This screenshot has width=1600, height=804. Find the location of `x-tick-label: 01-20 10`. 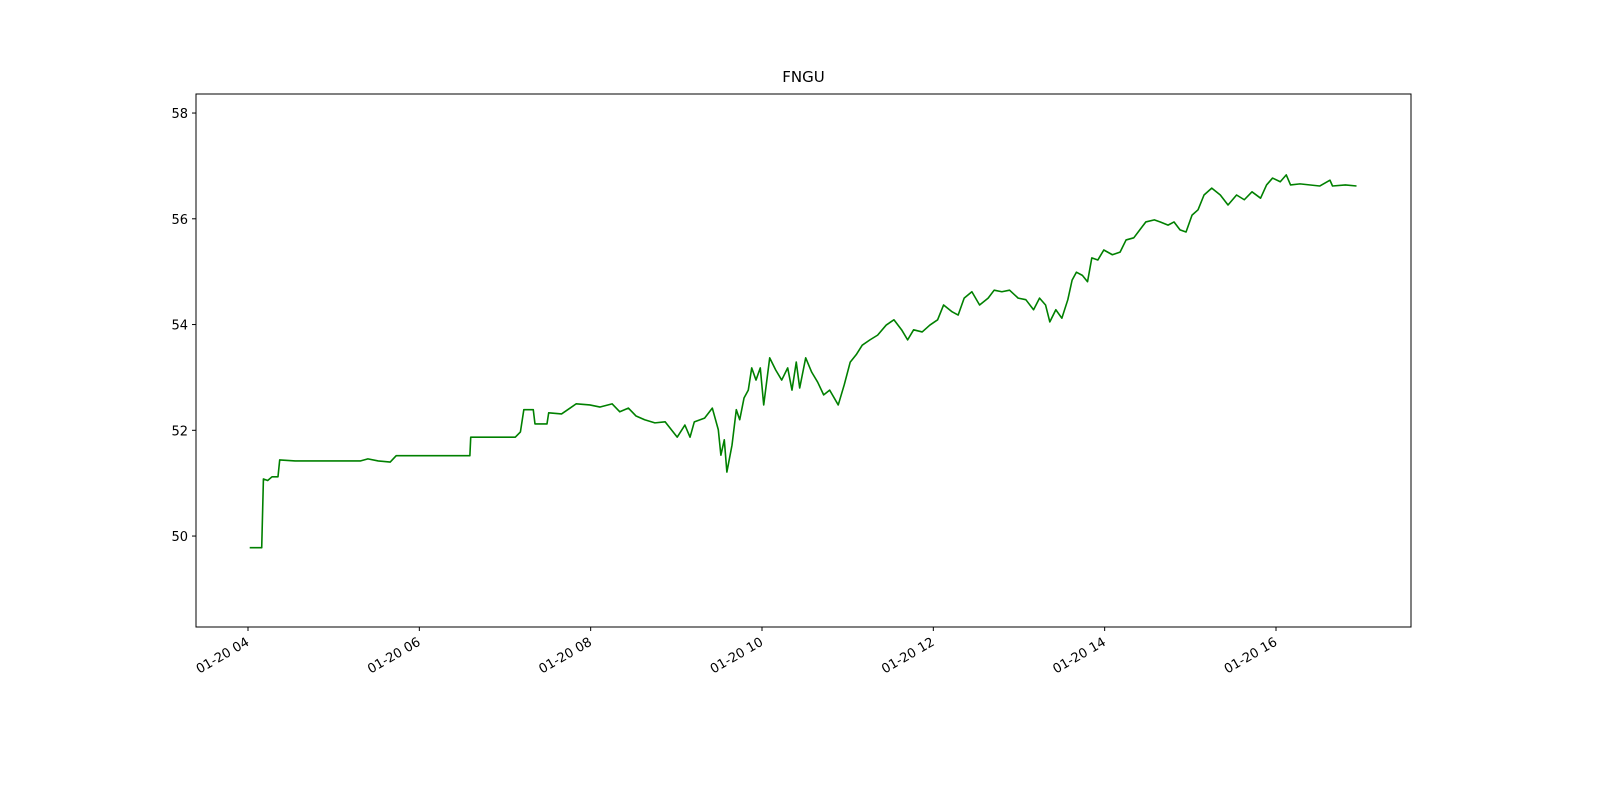

x-tick-label: 01-20 10 is located at coordinates (737, 656).